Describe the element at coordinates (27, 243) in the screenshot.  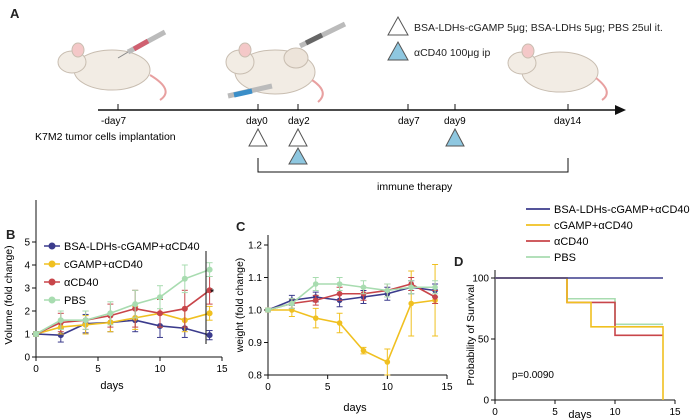
I see `chart-b-y-tick-label: 5` at that location.